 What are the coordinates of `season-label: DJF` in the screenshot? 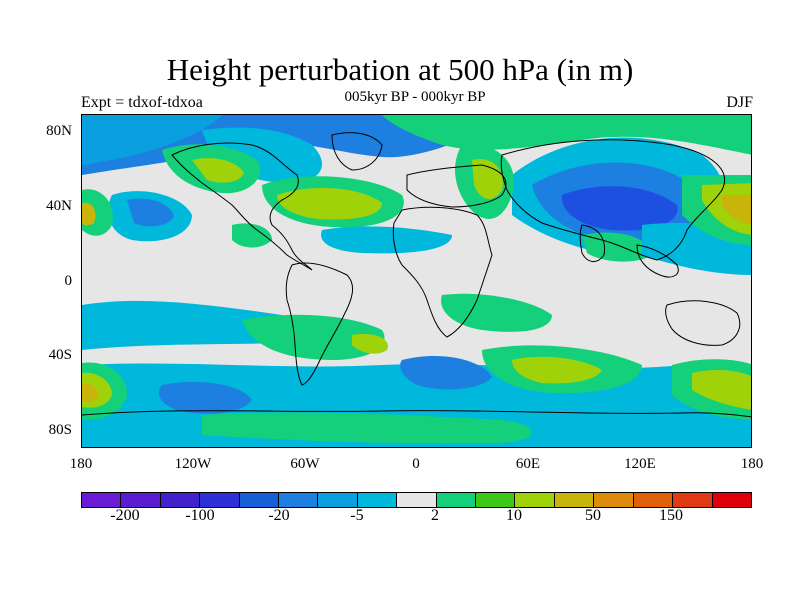 It's located at (739, 102).